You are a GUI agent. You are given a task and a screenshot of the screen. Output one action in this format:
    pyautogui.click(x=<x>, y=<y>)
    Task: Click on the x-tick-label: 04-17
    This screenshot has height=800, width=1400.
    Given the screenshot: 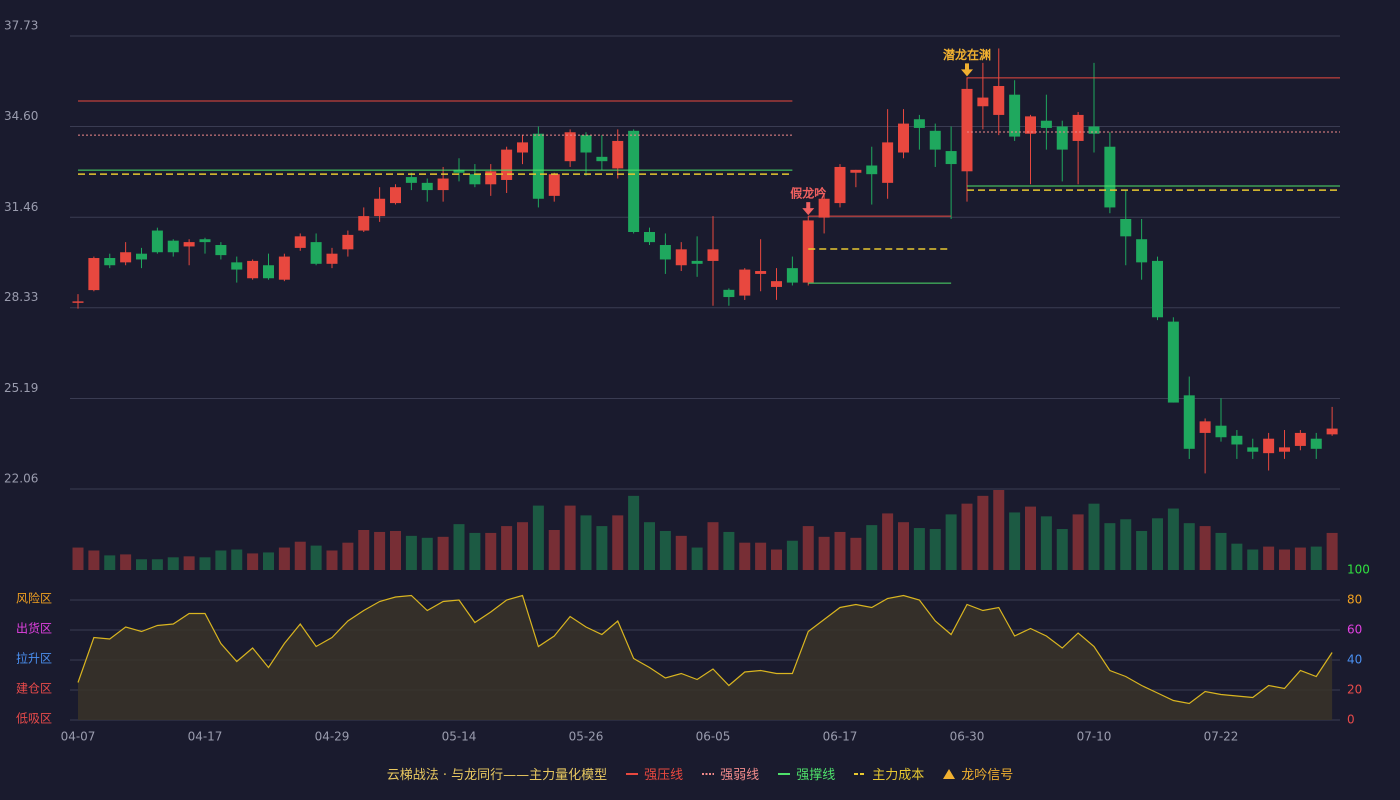 What is the action you would take?
    pyautogui.click(x=205, y=737)
    